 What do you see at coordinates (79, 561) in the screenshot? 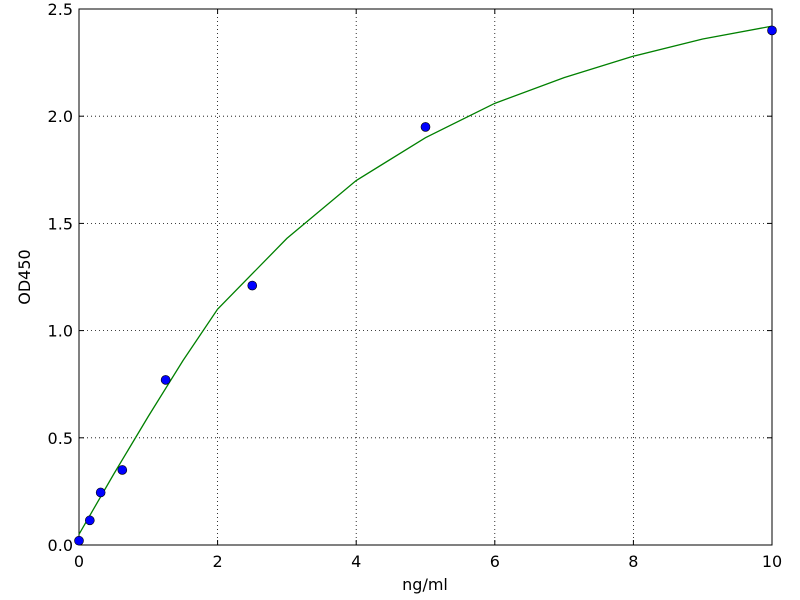
I see `x-tick-label: 0` at bounding box center [79, 561].